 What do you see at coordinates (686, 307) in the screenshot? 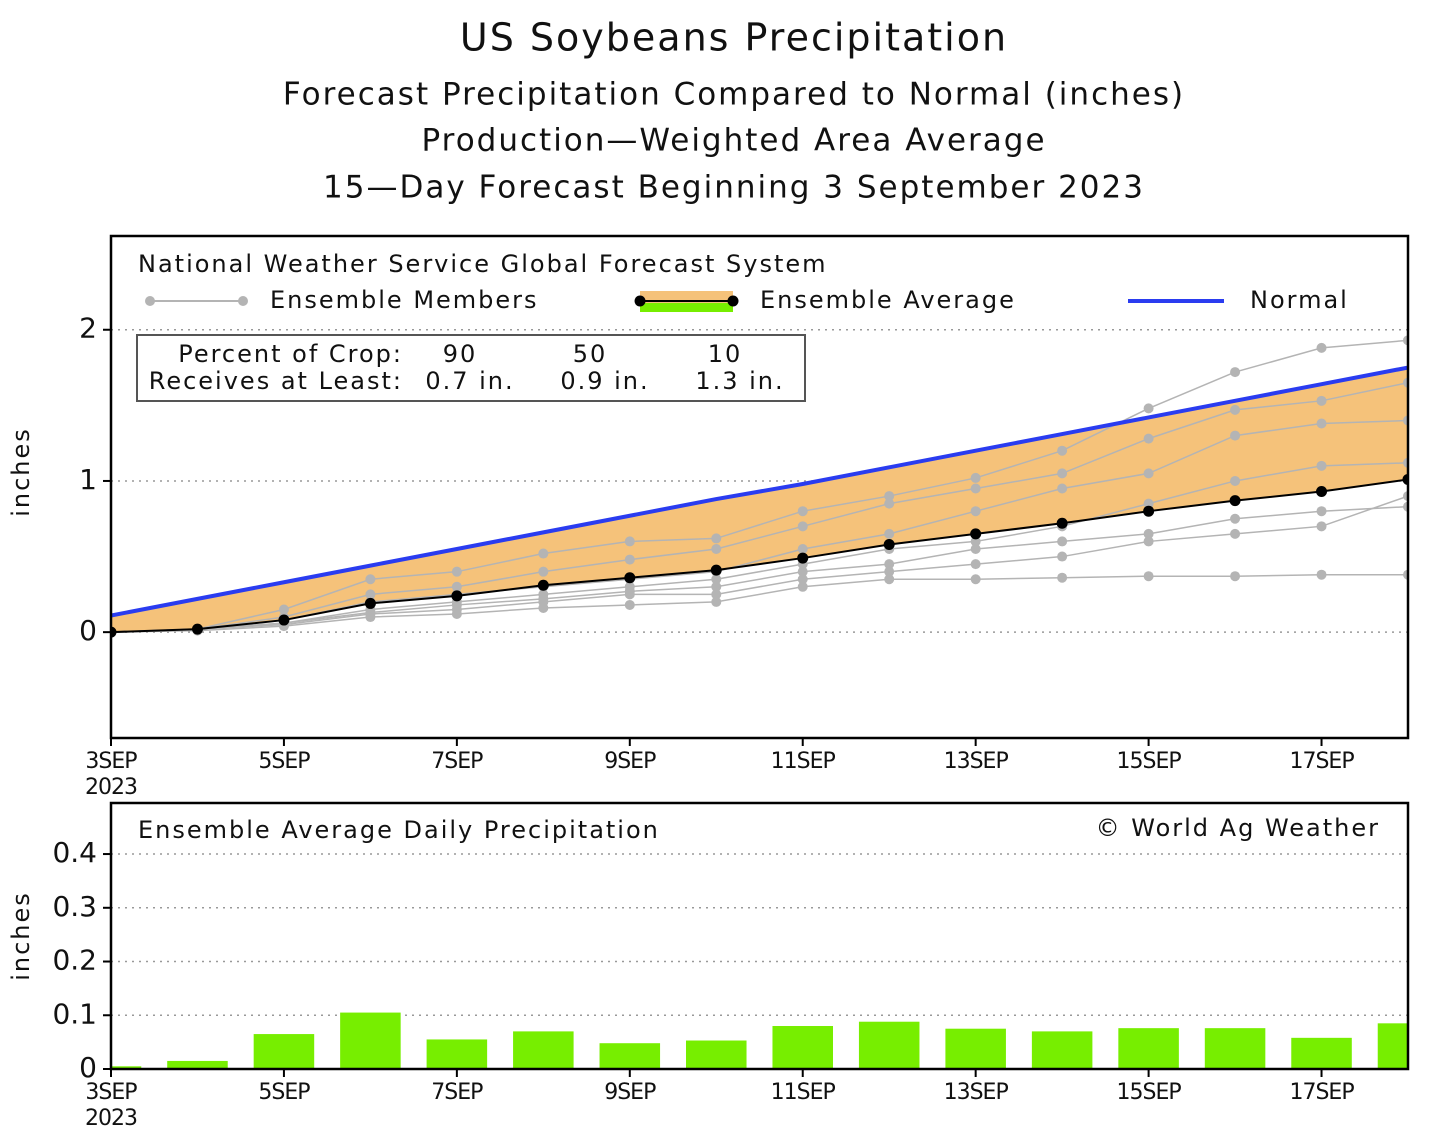
I see `legend-green` at bounding box center [686, 307].